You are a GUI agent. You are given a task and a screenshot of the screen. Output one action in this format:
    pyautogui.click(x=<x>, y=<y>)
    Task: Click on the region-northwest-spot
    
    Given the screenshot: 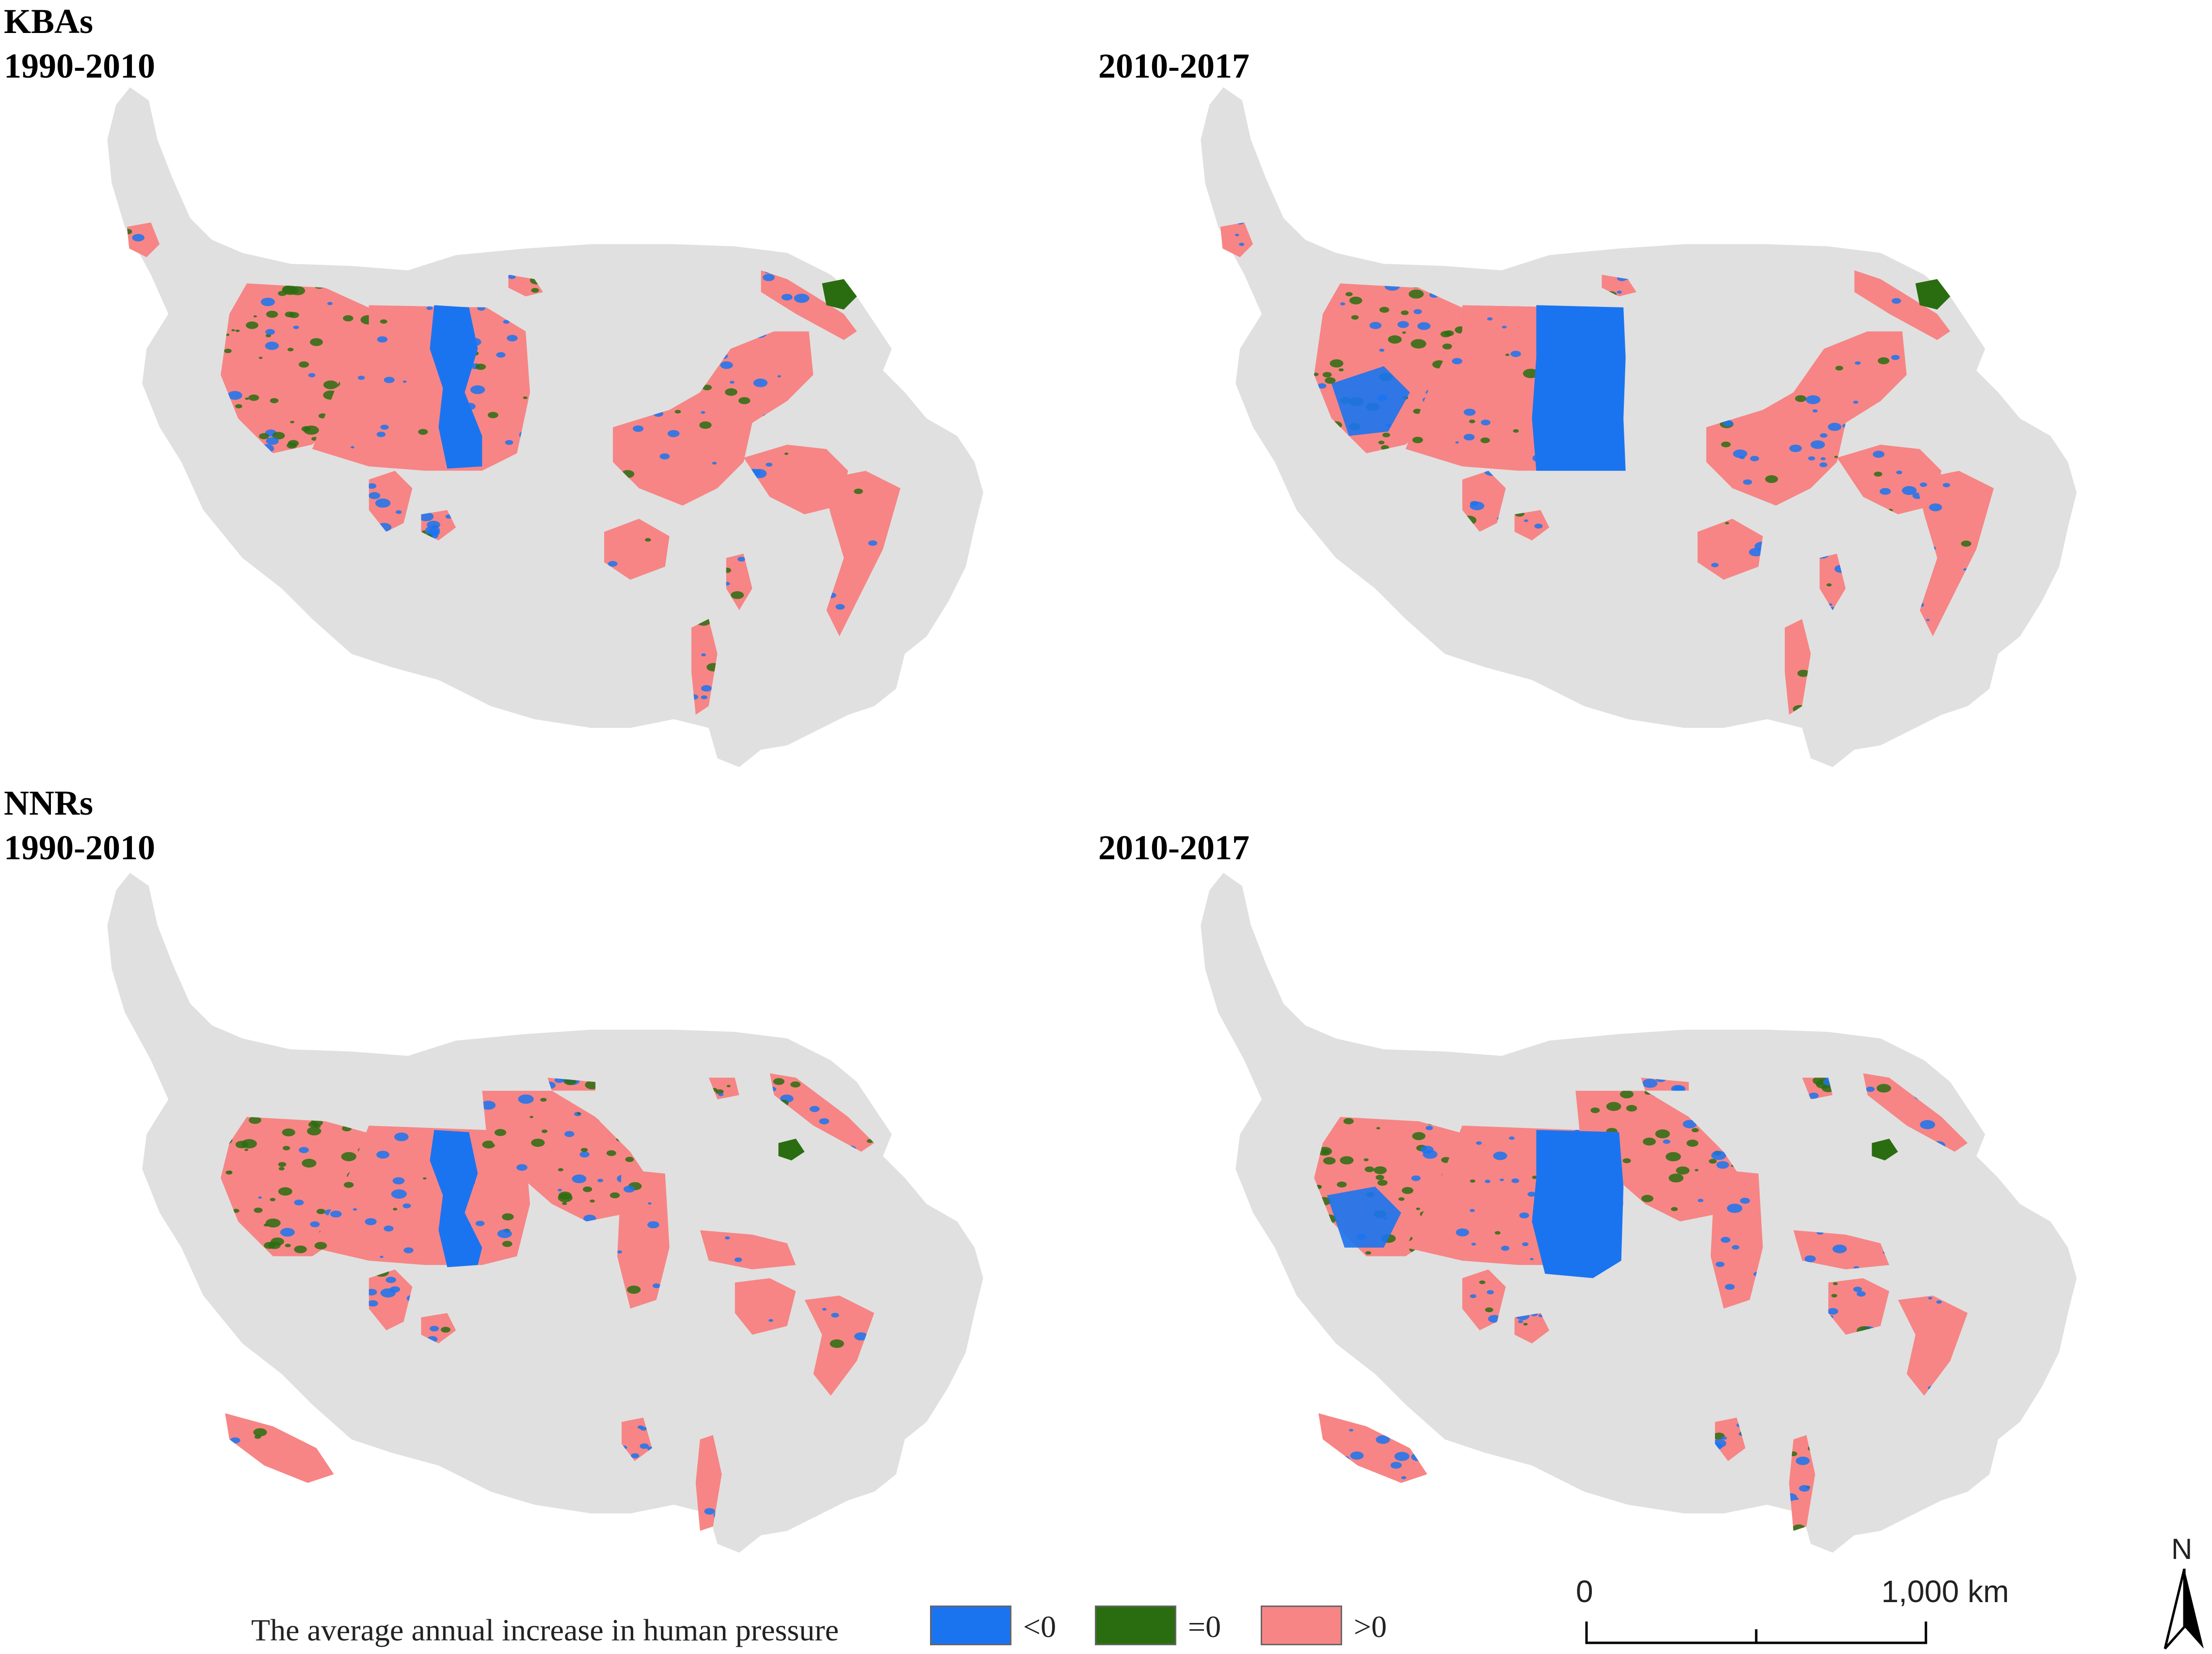 What is the action you would take?
    pyautogui.click(x=143, y=239)
    